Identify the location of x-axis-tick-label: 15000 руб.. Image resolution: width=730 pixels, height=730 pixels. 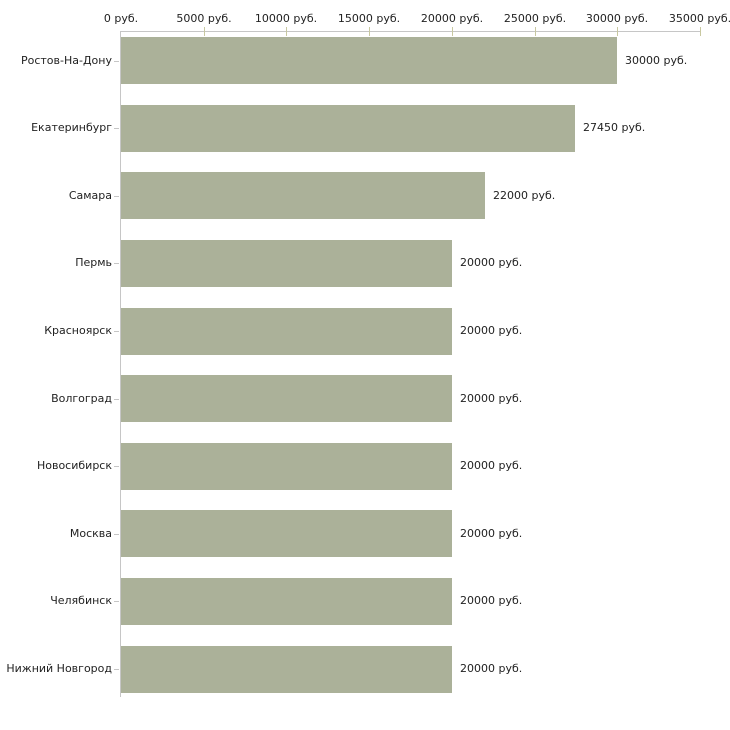
(369, 18).